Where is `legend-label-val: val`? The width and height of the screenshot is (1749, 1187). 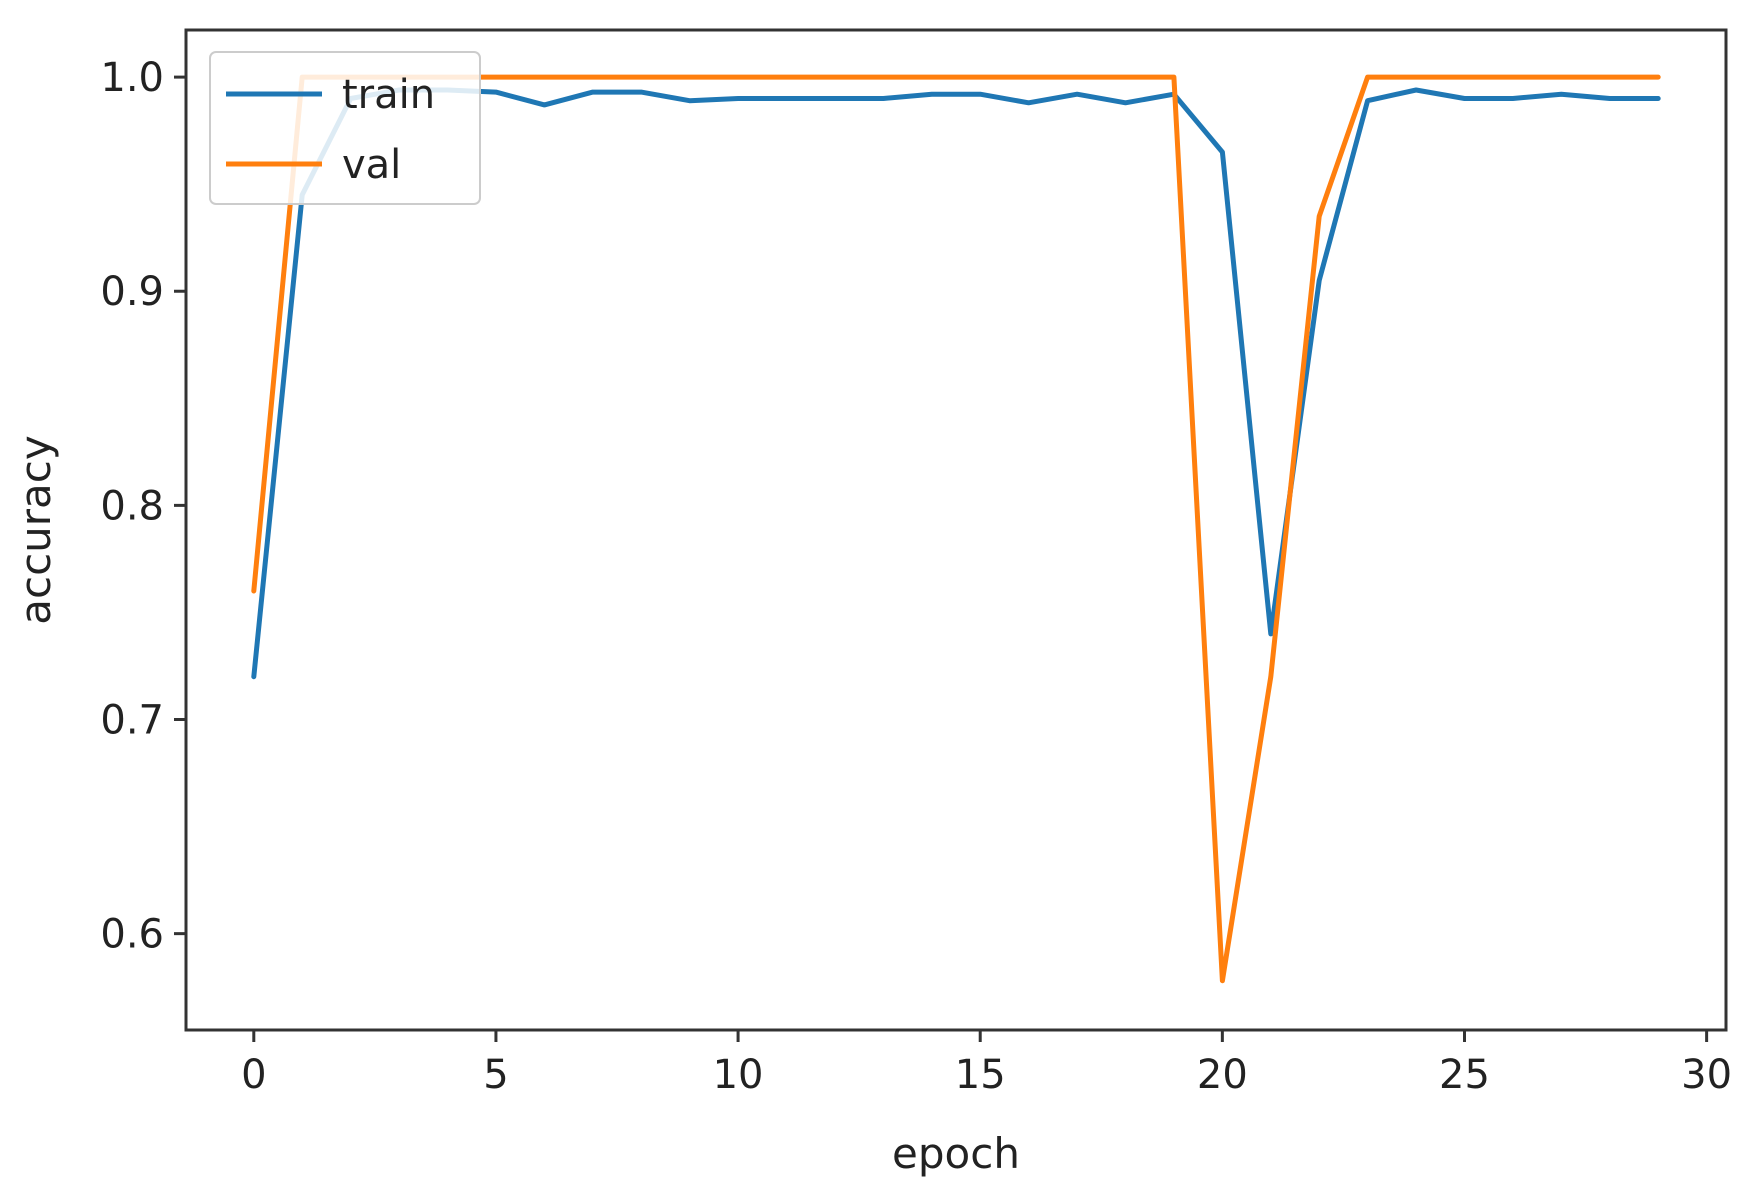 legend-label-val: val is located at coordinates (371, 165).